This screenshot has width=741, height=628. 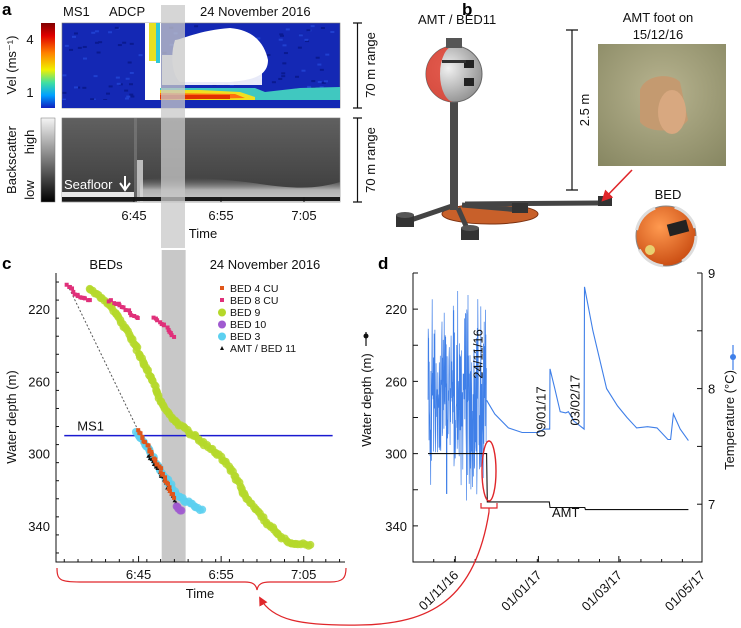 What do you see at coordinates (102, 356) in the screenshot?
I see `amt-dashed-link` at bounding box center [102, 356].